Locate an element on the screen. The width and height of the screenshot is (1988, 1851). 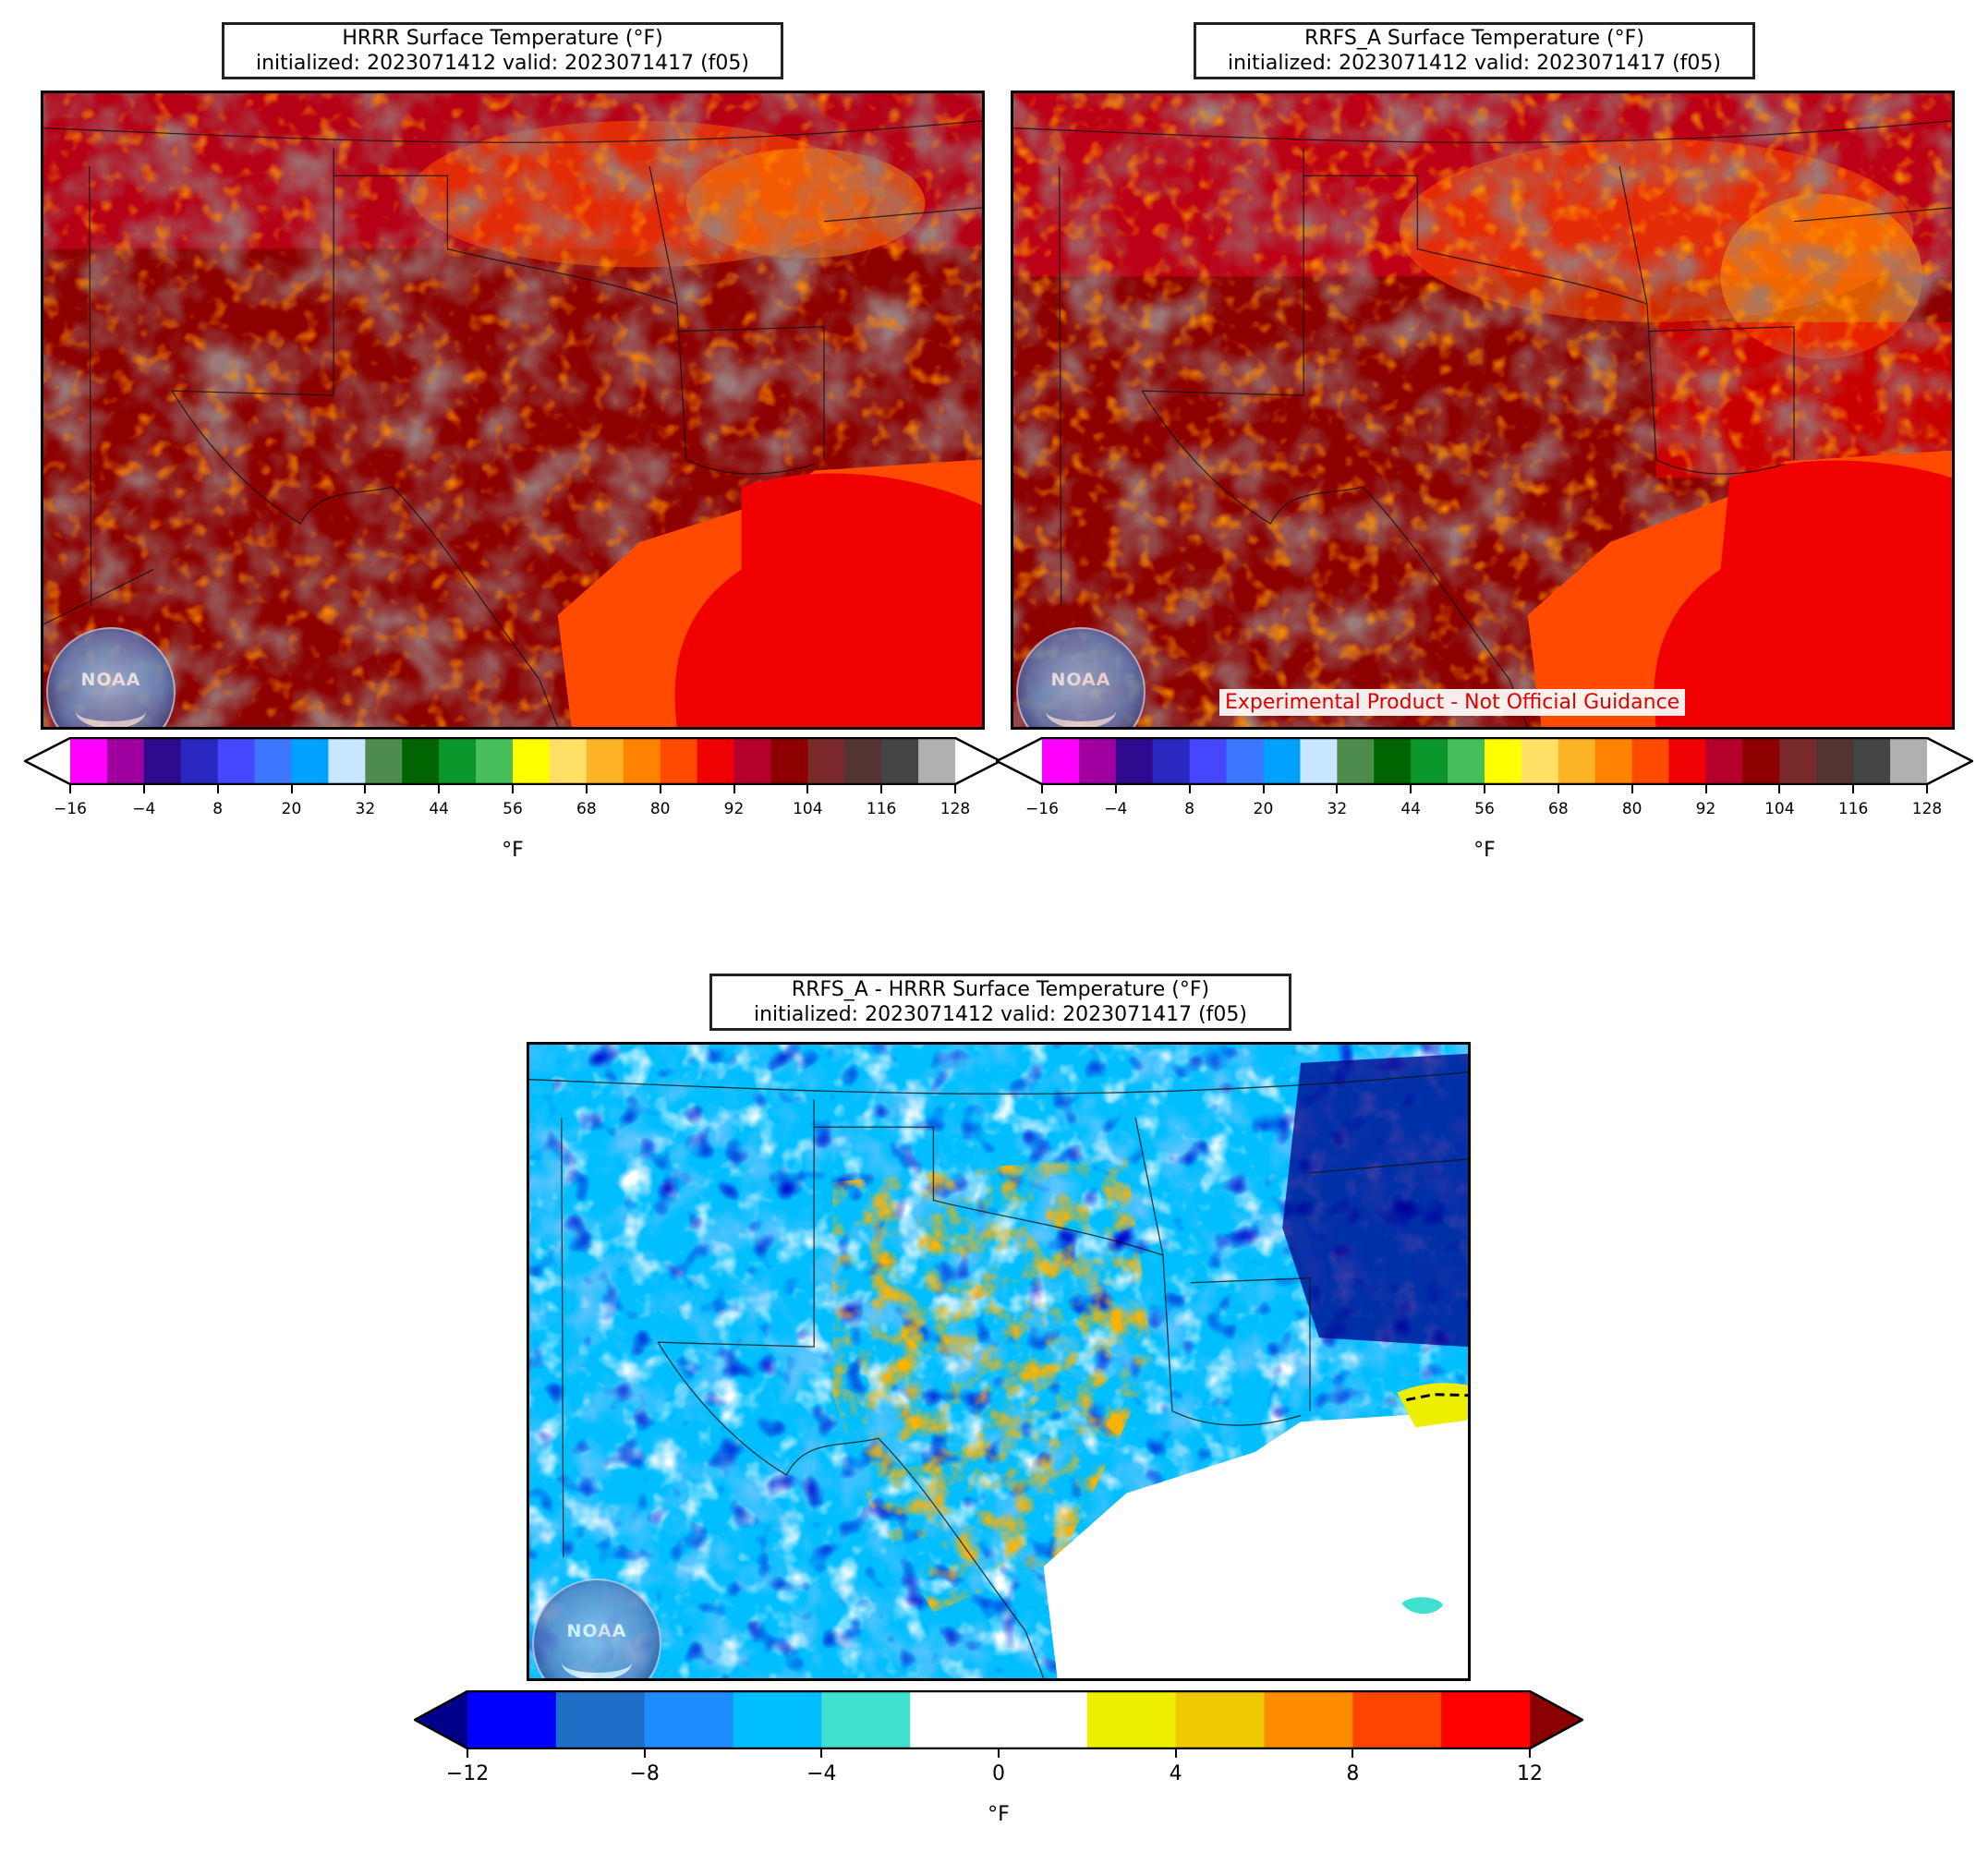
colorbar-tick-label: 12 is located at coordinates (1530, 1774).